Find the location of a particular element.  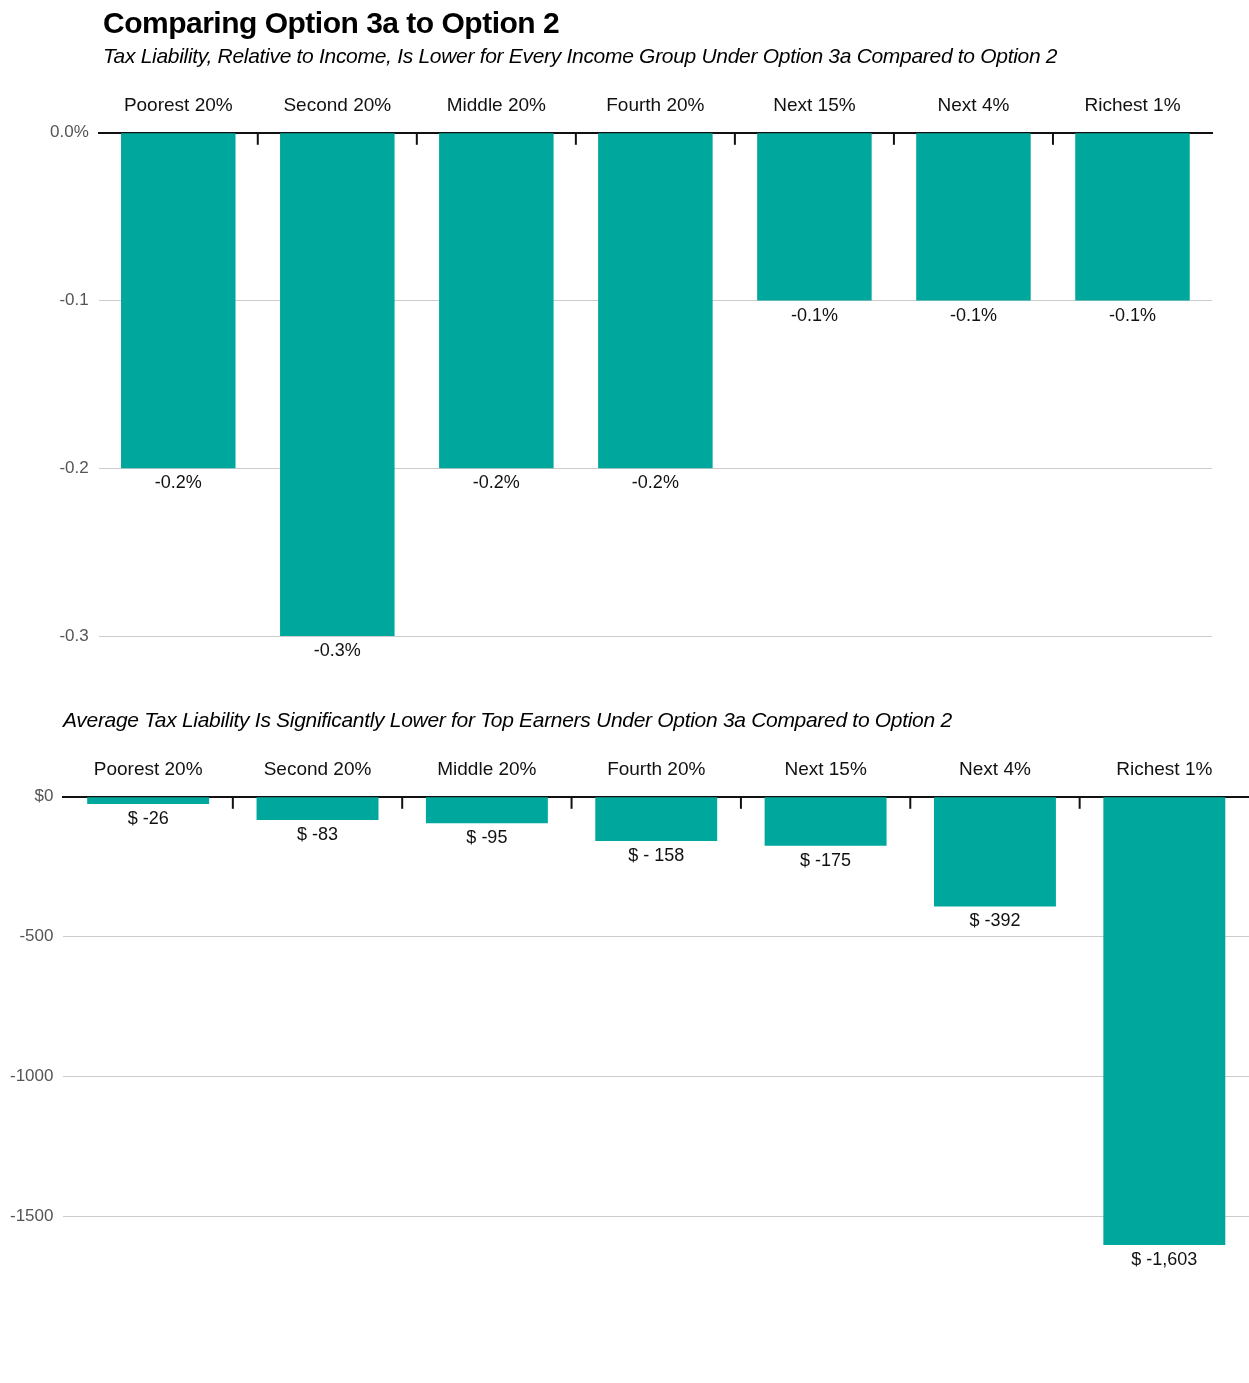

data-label: $ -1,603 is located at coordinates (1164, 1258).